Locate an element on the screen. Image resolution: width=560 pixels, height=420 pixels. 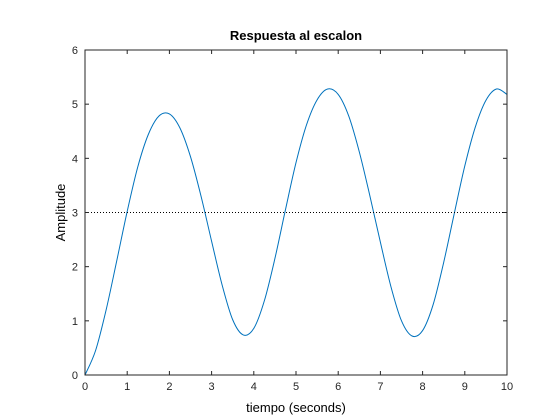
y-tick-label: 3 is located at coordinates (75, 214).